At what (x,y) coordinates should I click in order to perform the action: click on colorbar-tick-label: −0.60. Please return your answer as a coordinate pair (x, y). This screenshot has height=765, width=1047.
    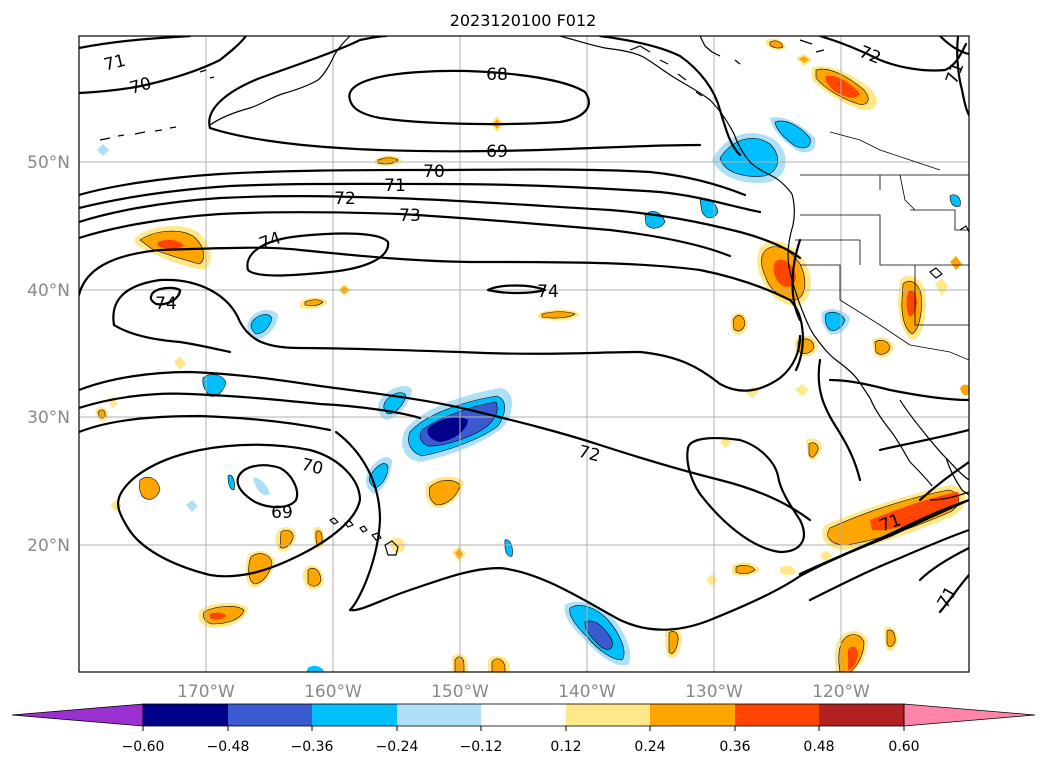
    Looking at the image, I should click on (143, 747).